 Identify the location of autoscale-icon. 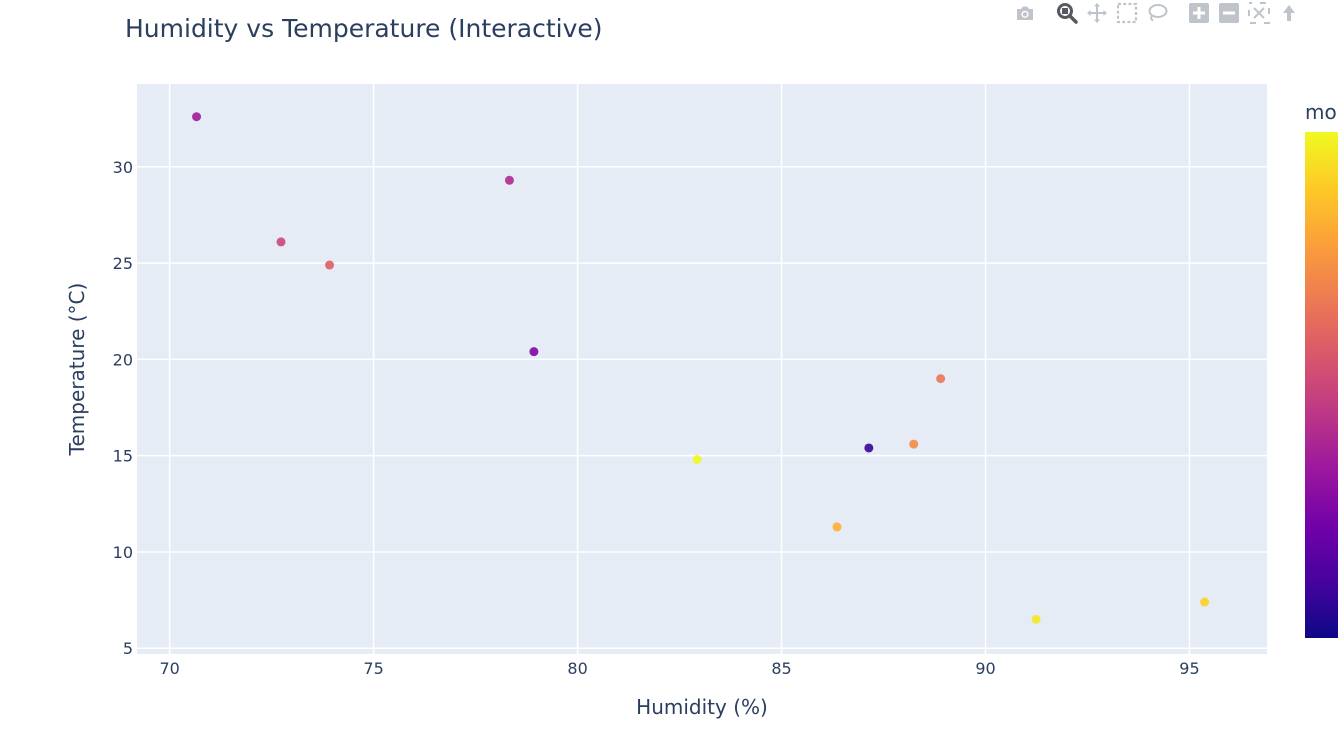
(1259, 13).